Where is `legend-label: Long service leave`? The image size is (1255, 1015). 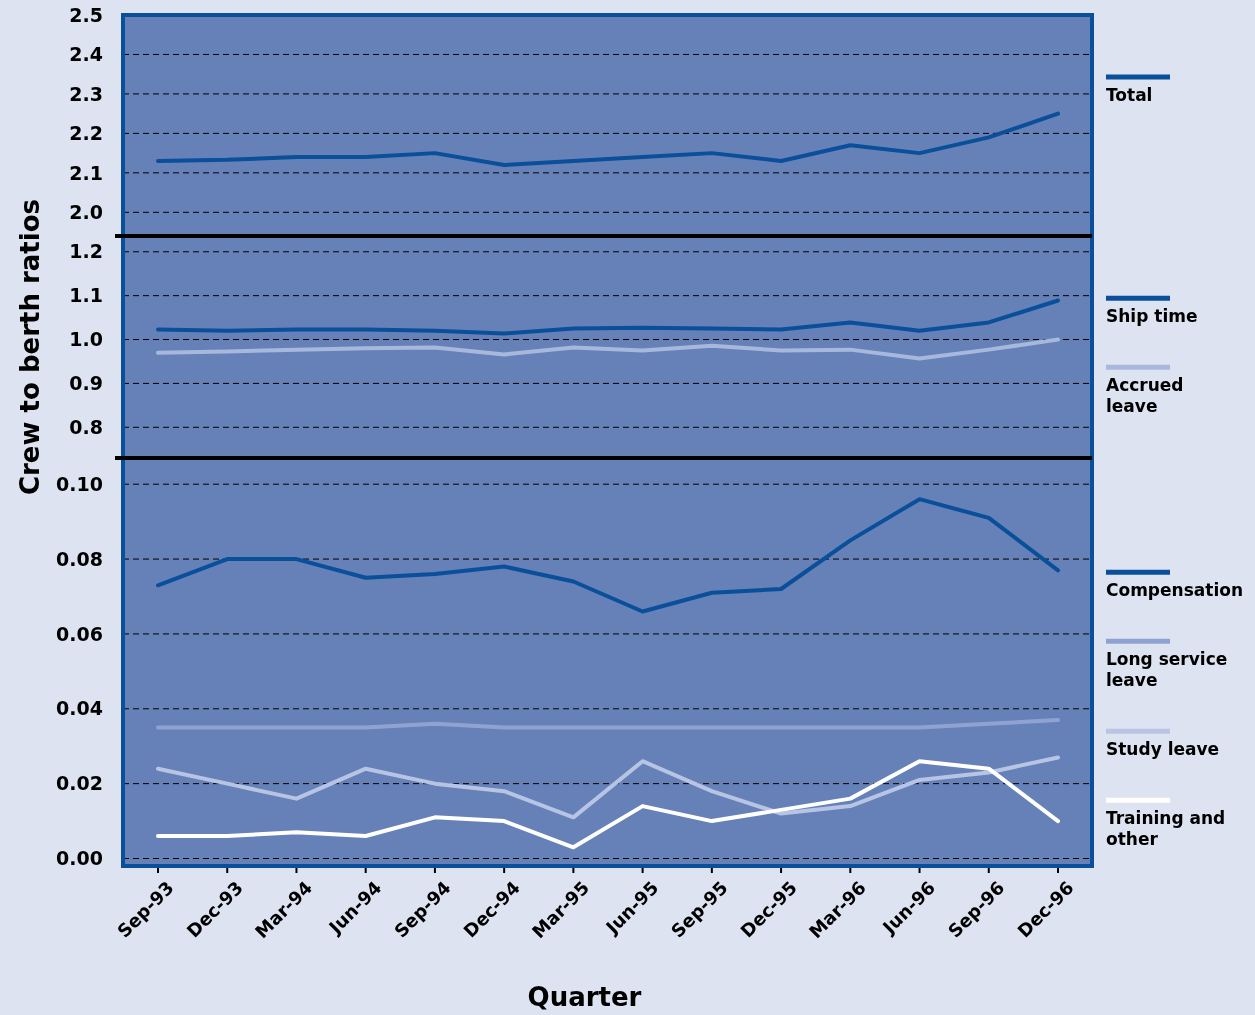
legend-label: Long service leave is located at coordinates (1167, 670).